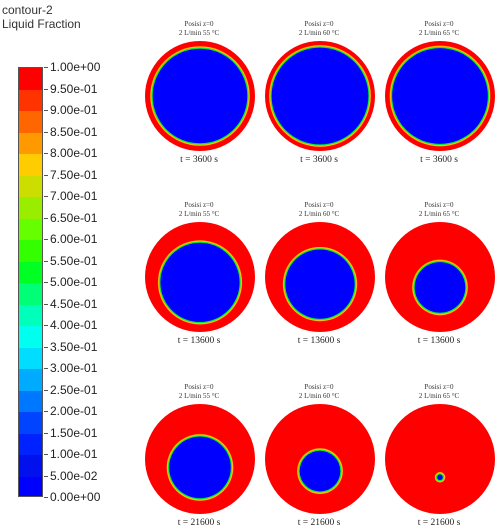  What do you see at coordinates (74, 432) in the screenshot?
I see `colorbar-tick-label: 1.50e-01` at bounding box center [74, 432].